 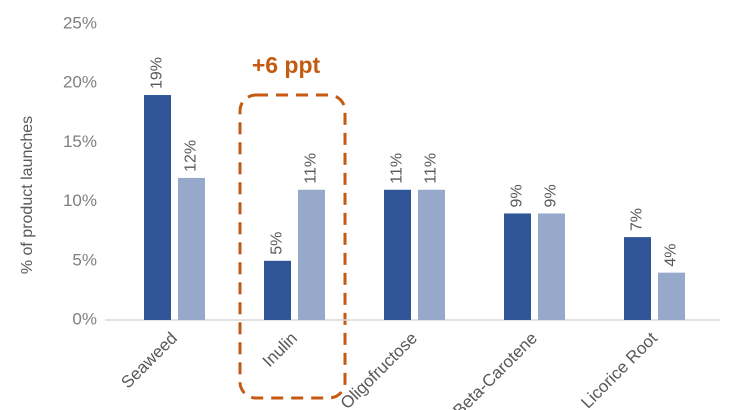 What do you see at coordinates (277, 243) in the screenshot?
I see `value-label: 5%` at bounding box center [277, 243].